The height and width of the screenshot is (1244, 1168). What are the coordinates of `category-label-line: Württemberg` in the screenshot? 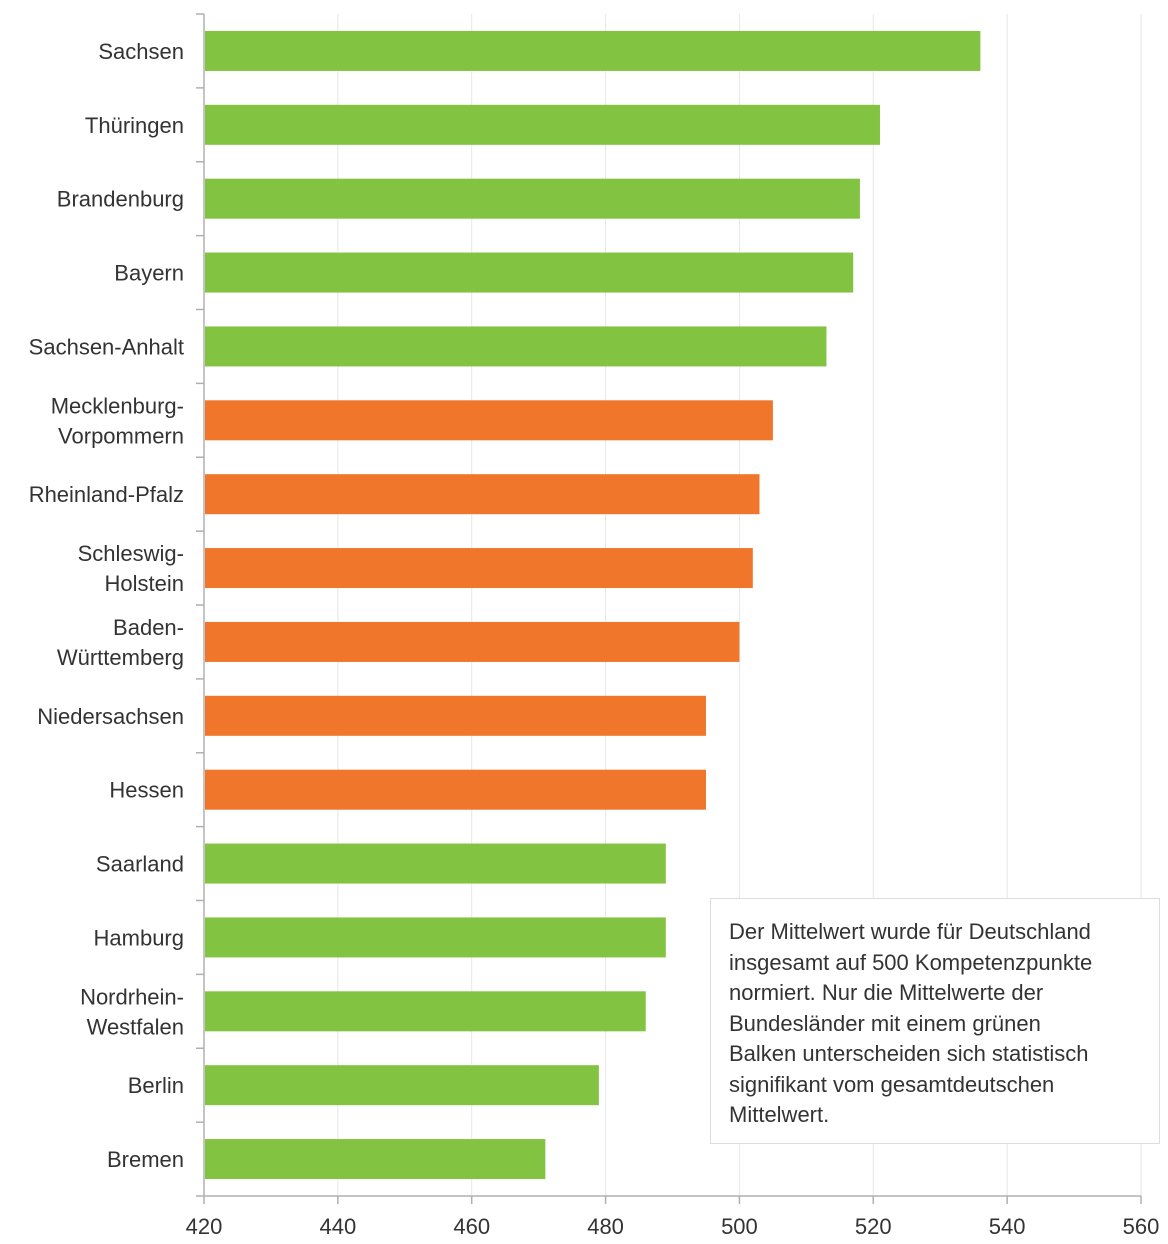 It's located at (120, 657).